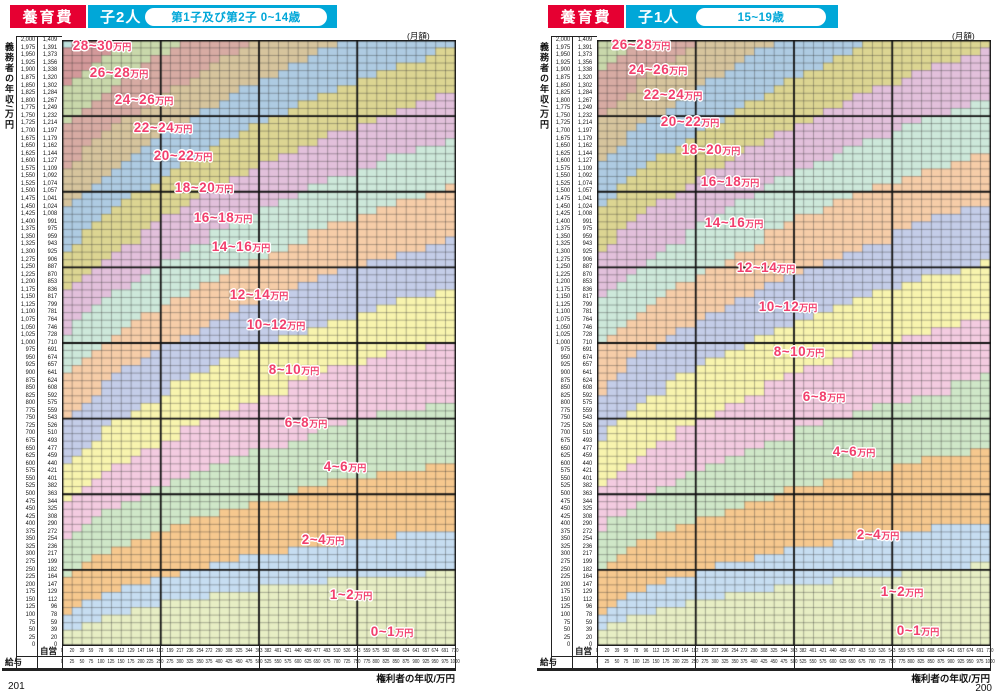  What do you see at coordinates (28, 244) in the screenshot?
I see `y-tick-salary: 1,325` at bounding box center [28, 244].